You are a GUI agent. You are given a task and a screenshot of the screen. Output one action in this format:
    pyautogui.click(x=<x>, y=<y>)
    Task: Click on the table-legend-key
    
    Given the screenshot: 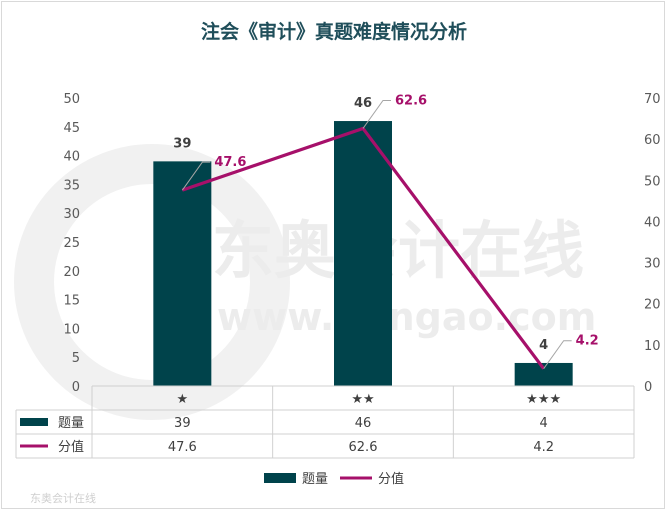 What is the action you would take?
    pyautogui.click(x=34, y=422)
    